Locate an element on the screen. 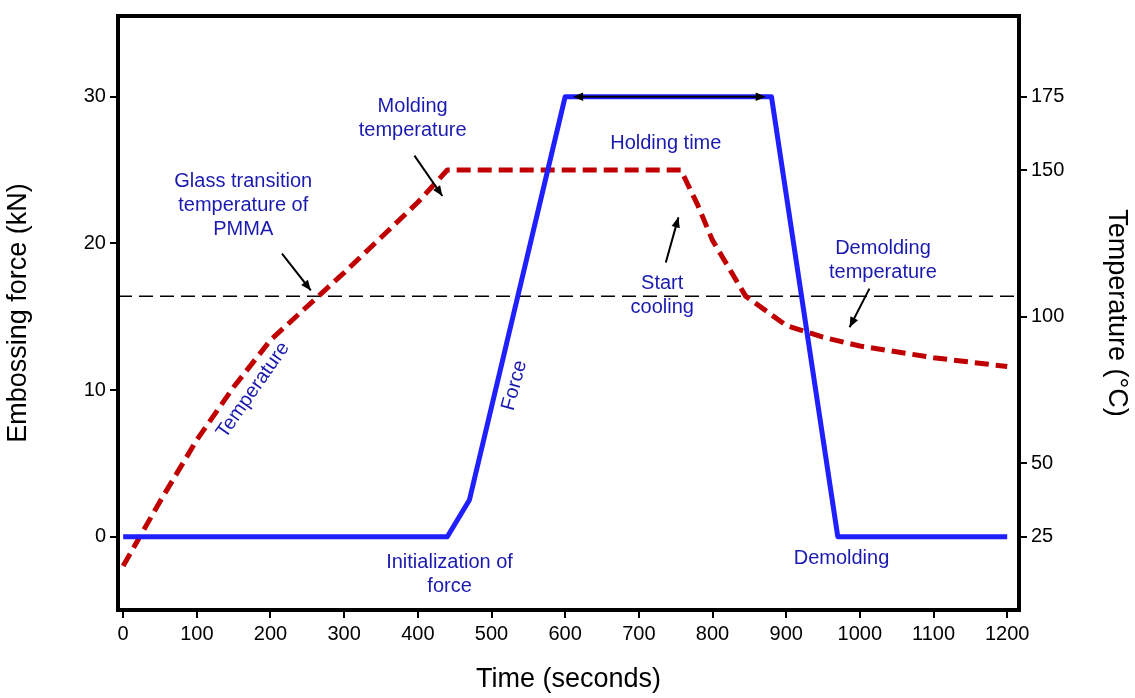 The image size is (1135, 698). x-tick-label: 300 is located at coordinates (344, 632).